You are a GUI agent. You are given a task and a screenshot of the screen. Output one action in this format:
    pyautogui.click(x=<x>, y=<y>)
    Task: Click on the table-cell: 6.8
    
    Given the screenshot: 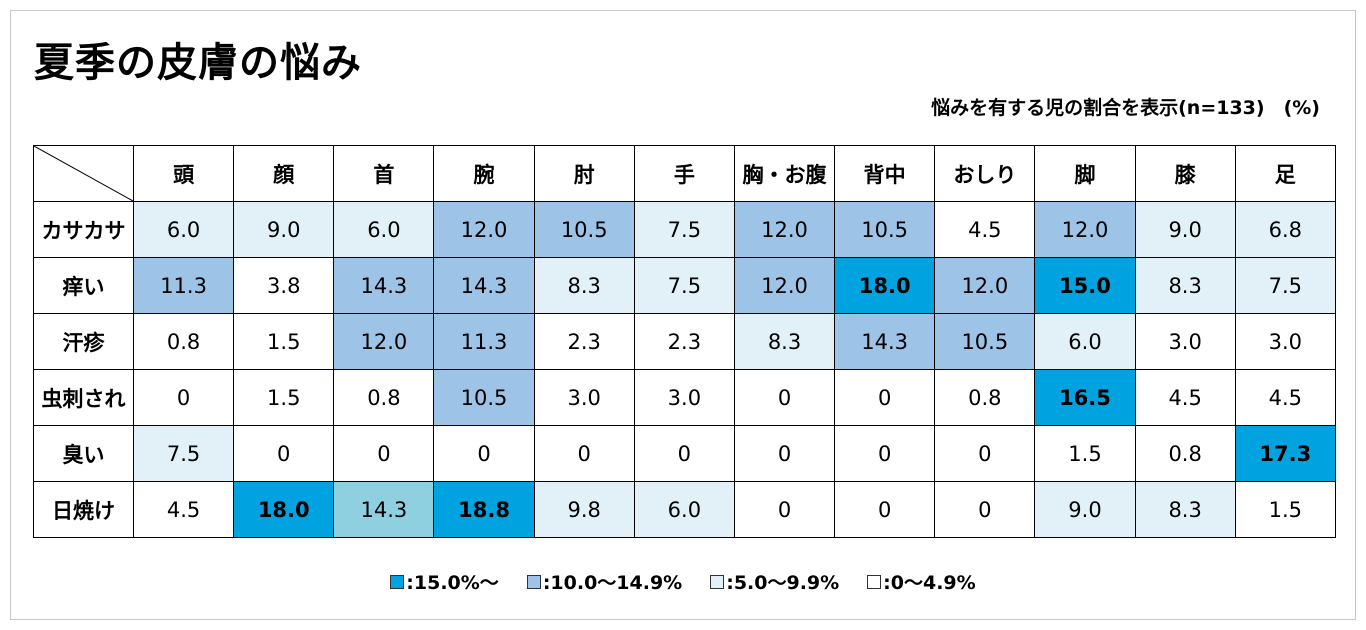 What is the action you would take?
    pyautogui.click(x=1285, y=229)
    